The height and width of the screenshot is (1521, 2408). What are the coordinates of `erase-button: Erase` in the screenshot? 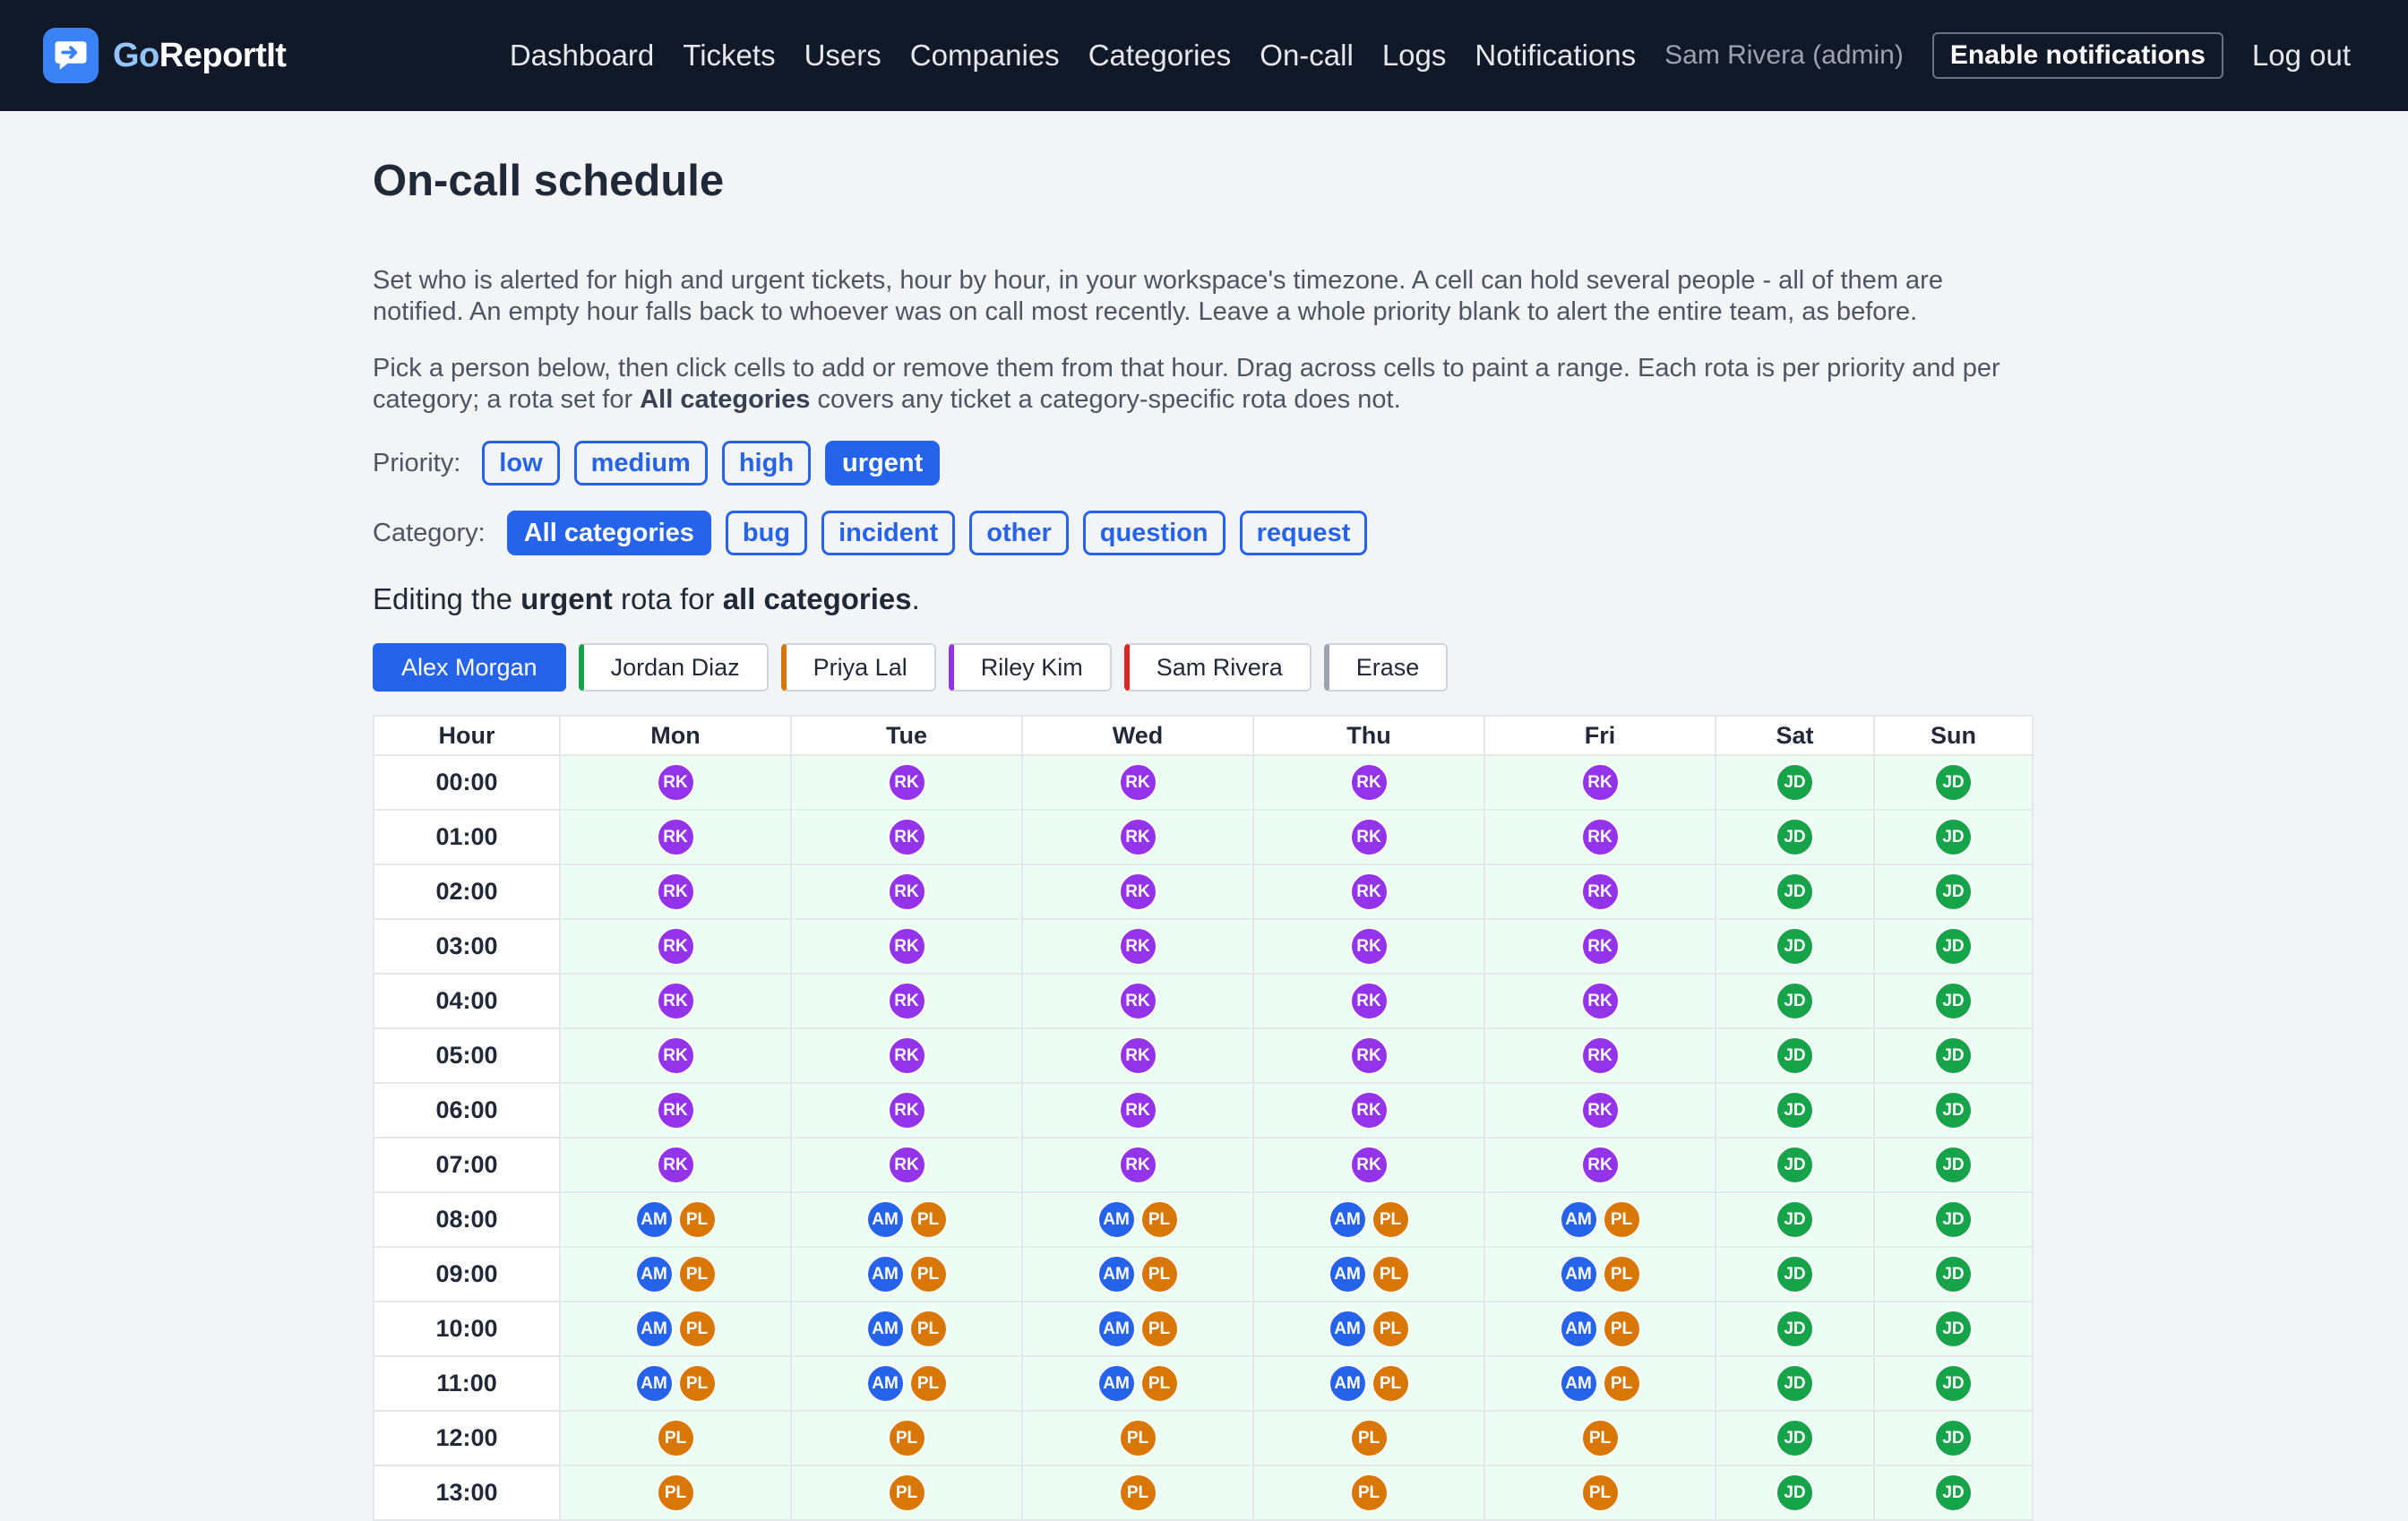 It's located at (1386, 667).